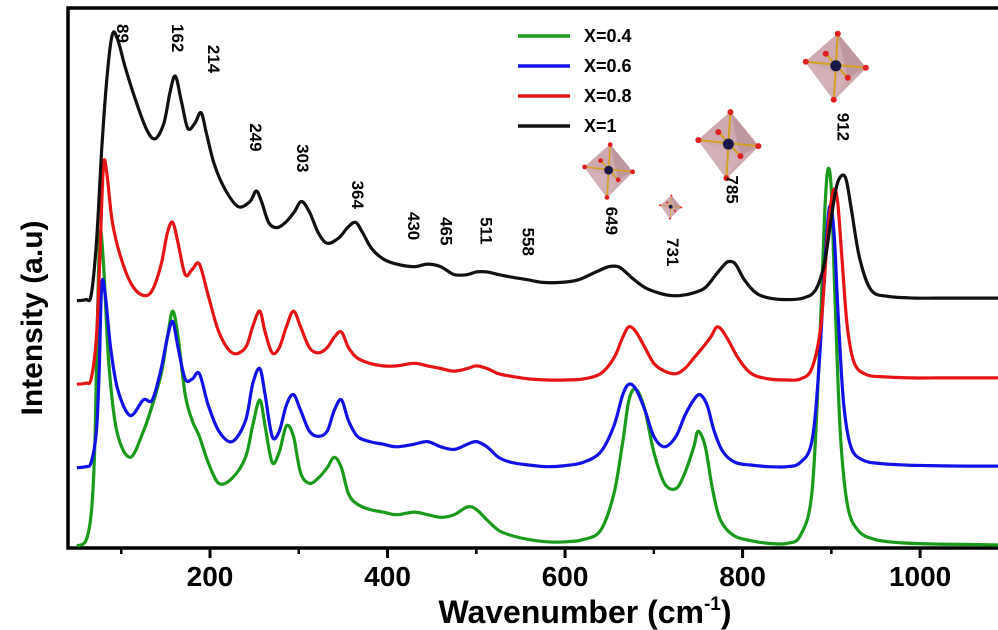 The height and width of the screenshot is (630, 998). Describe the element at coordinates (712, 604) in the screenshot. I see `x-axis-label-superscript: -1` at that location.